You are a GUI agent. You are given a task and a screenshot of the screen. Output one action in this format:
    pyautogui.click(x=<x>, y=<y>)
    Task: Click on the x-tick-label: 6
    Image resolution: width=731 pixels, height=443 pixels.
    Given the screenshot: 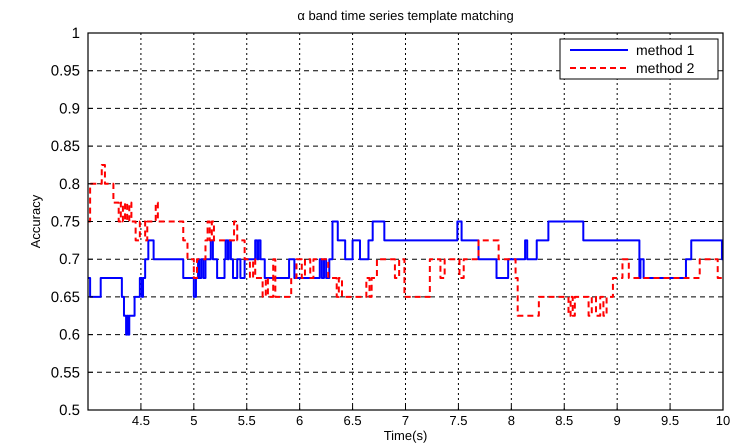 What is the action you would take?
    pyautogui.click(x=300, y=420)
    